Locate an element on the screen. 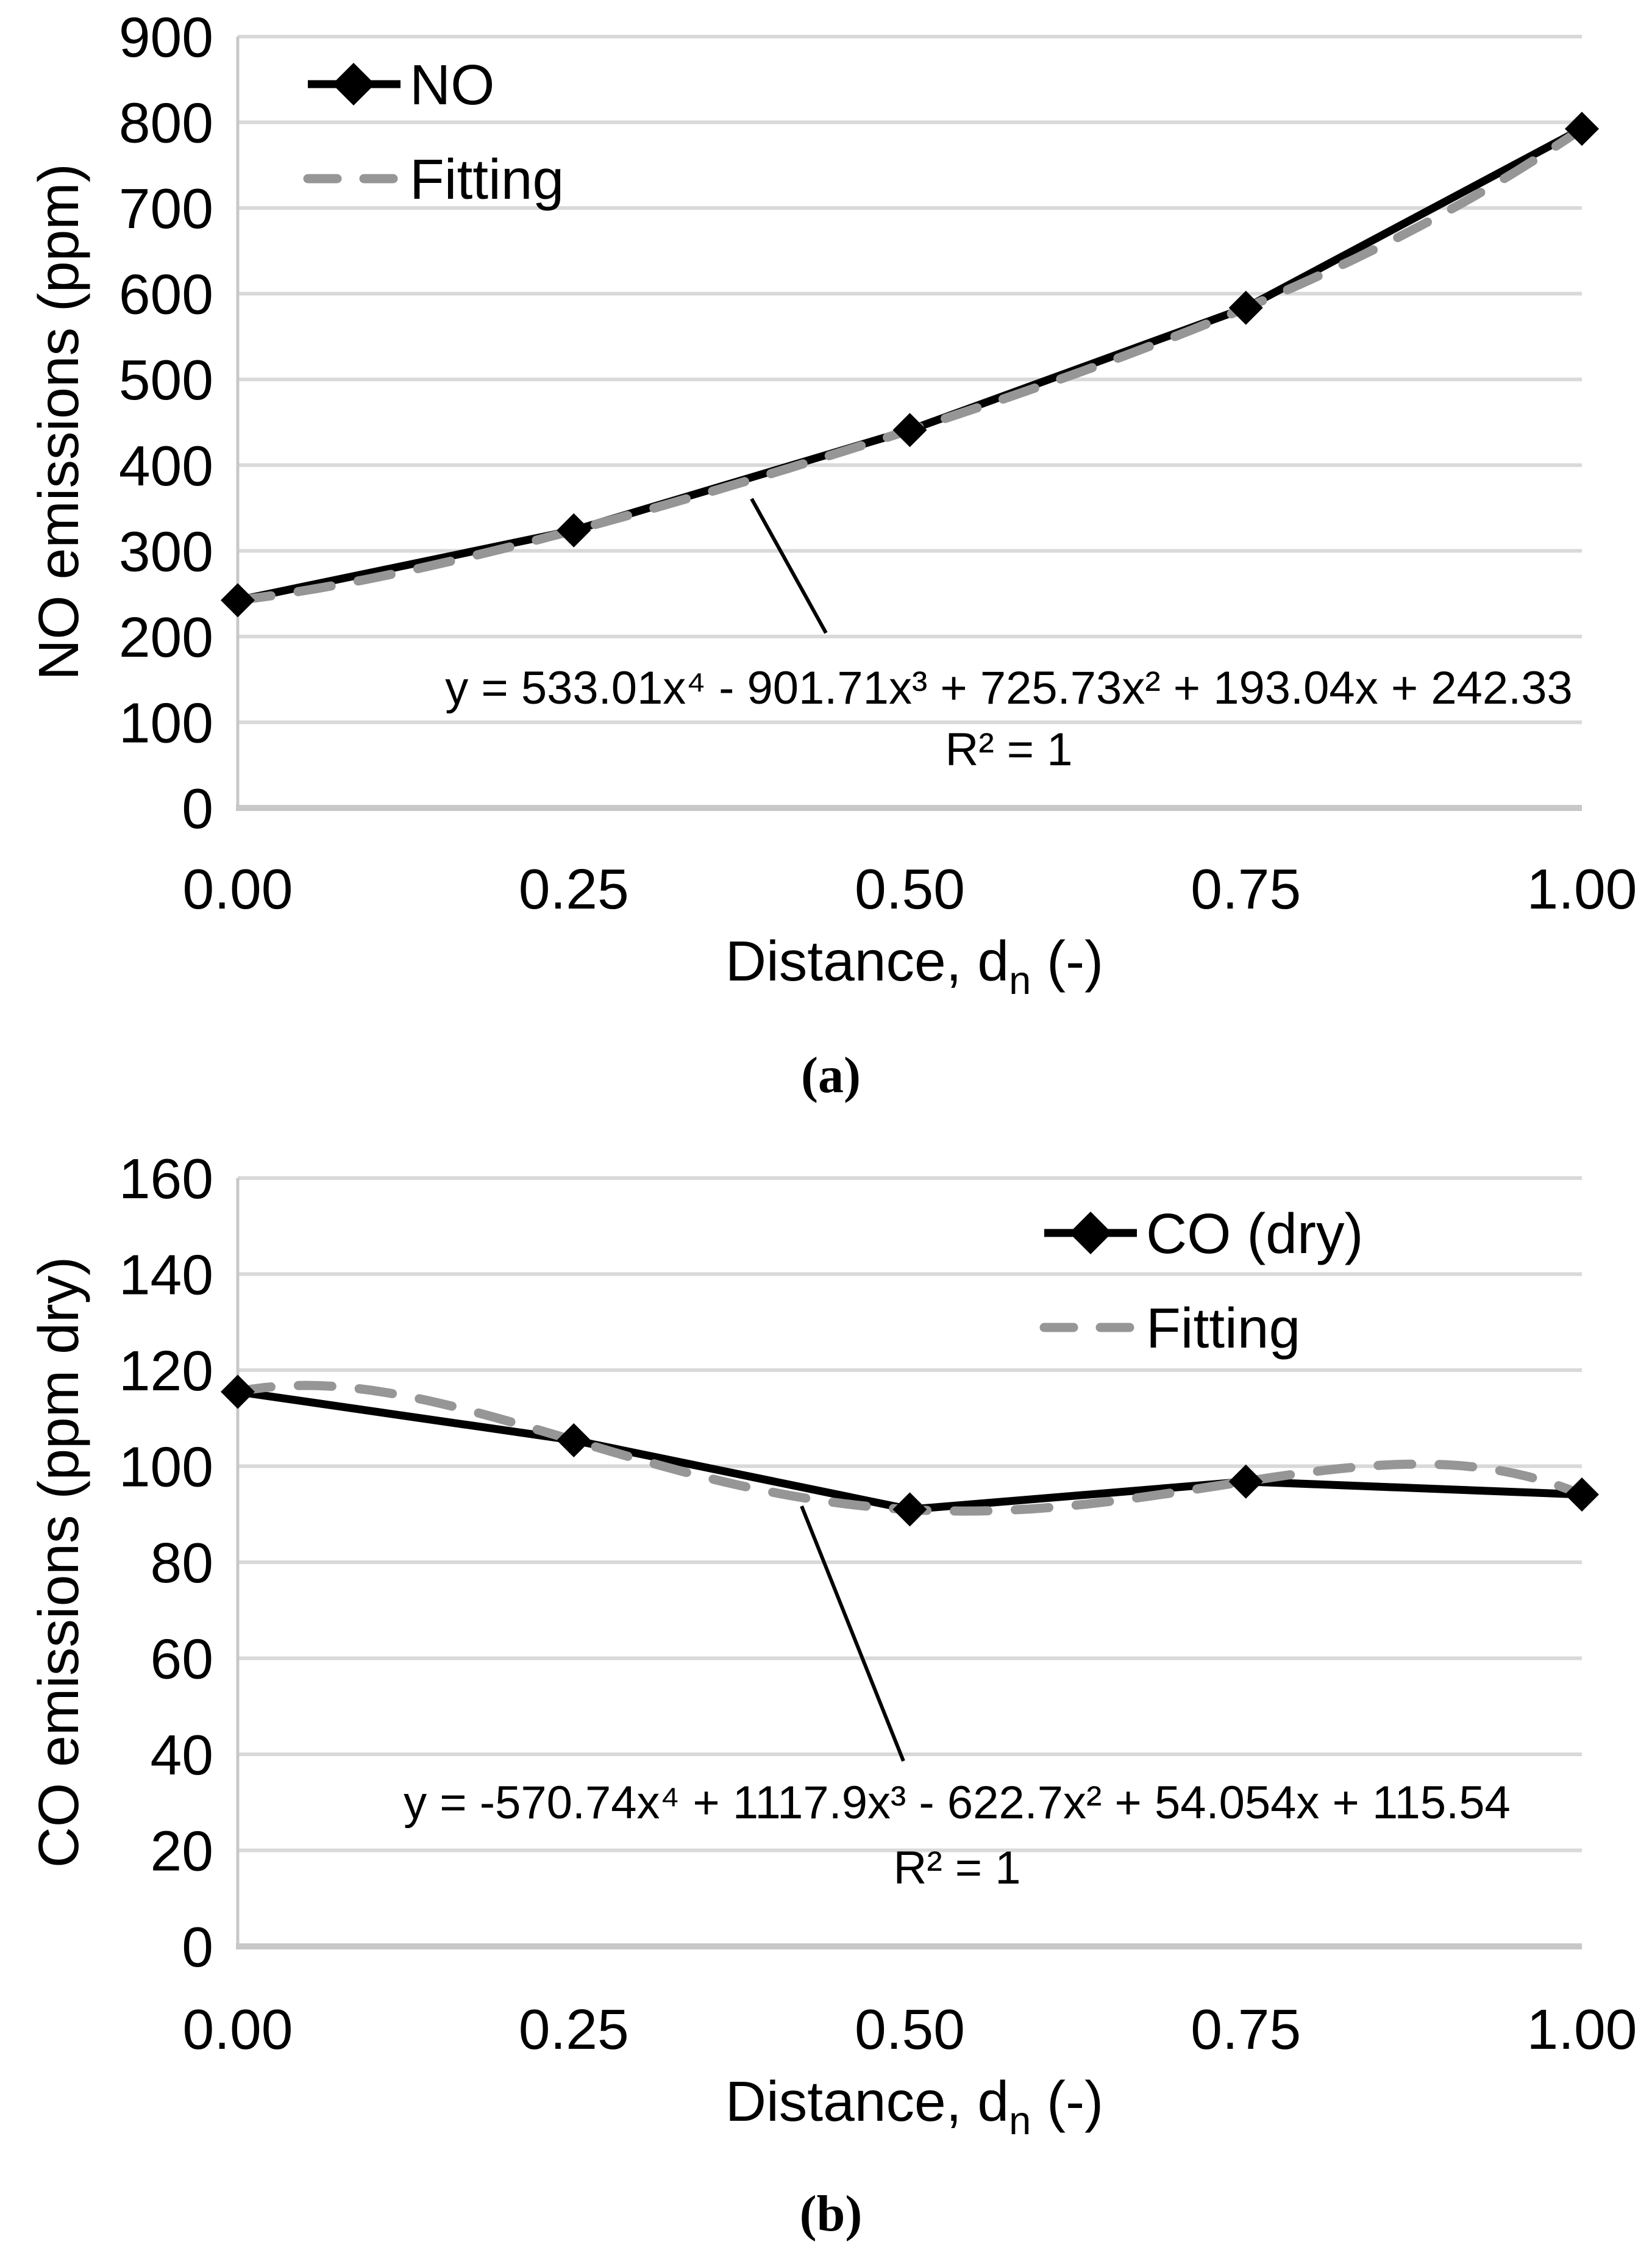 This screenshot has height=2247, width=1652. y-tick-label: 600 is located at coordinates (166, 294).